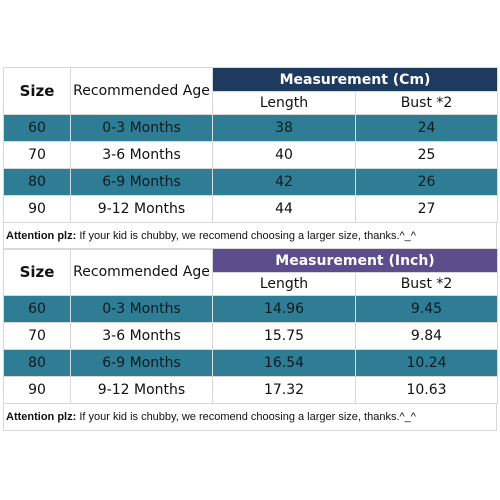  I want to click on cell-bust: 9.45, so click(426, 309).